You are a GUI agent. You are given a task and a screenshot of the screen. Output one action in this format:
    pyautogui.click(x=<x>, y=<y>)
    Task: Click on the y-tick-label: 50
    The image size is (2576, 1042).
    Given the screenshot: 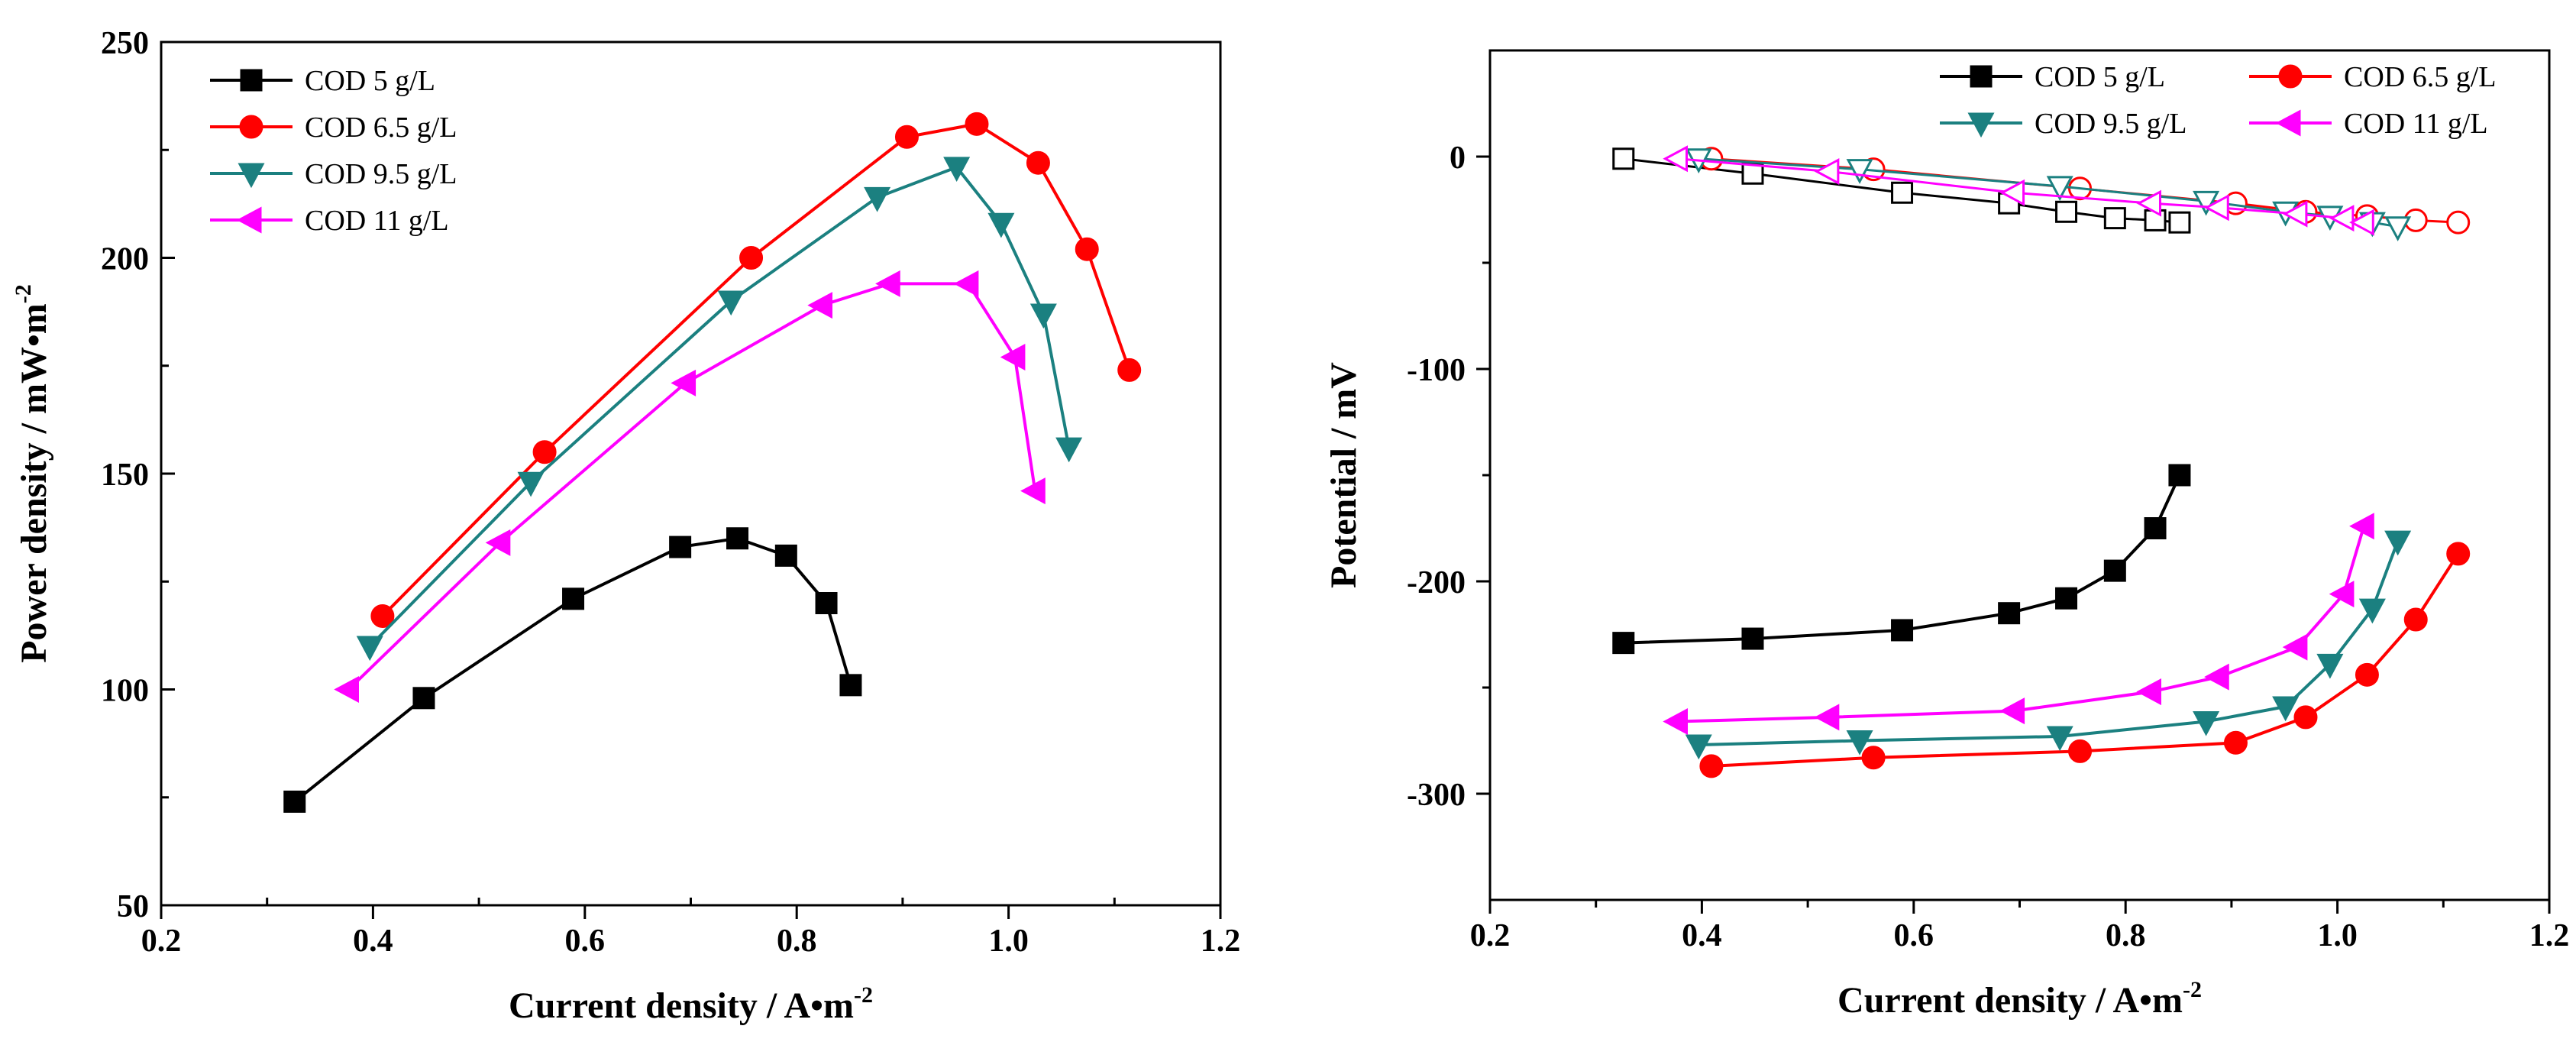 What is the action you would take?
    pyautogui.click(x=133, y=906)
    